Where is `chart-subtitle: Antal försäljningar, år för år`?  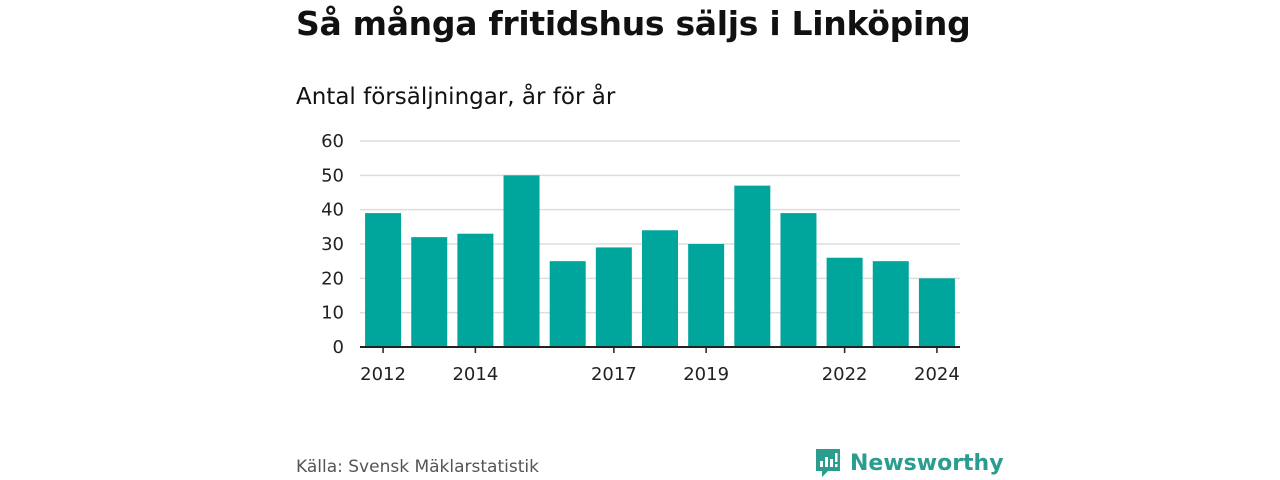 chart-subtitle: Antal försäljningar, år för år is located at coordinates (456, 97).